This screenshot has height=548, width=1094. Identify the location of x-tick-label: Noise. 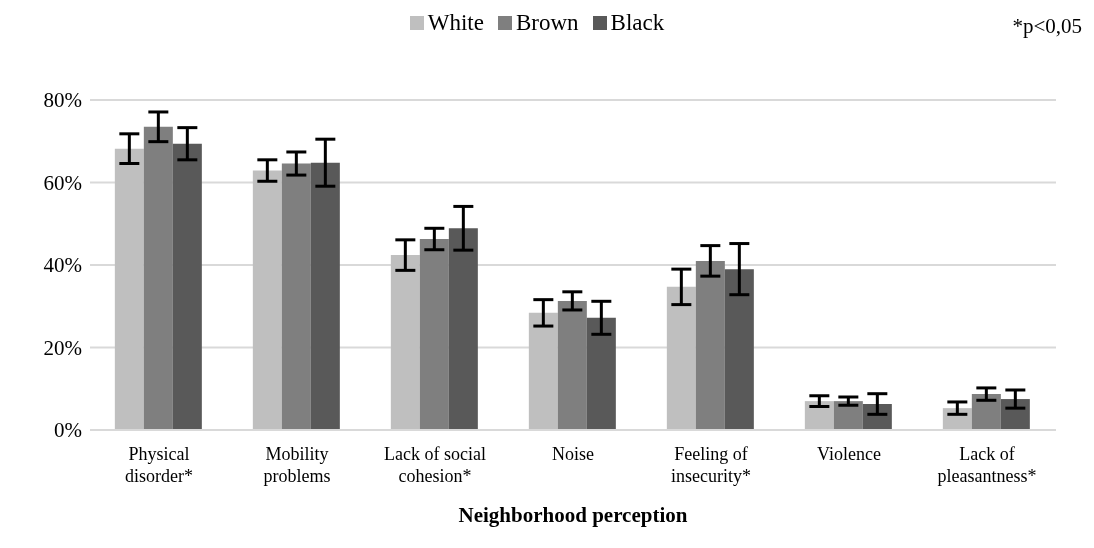
(573, 454).